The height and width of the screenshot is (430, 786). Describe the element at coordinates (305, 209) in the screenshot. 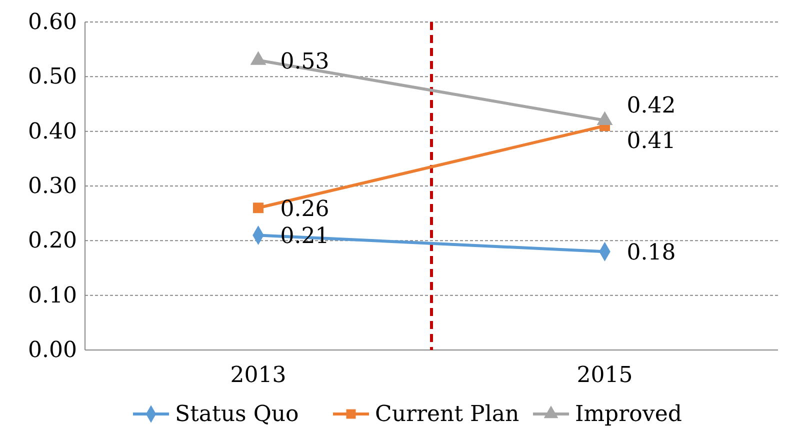

I see `data-label: 0.26` at that location.